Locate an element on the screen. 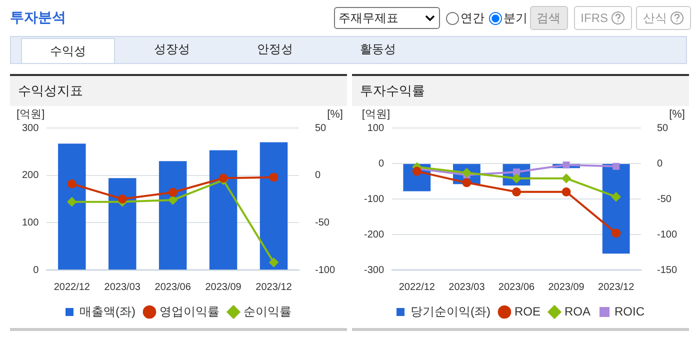 The height and width of the screenshot is (342, 697). legend-label: 당기순이익(좌) is located at coordinates (450, 311).